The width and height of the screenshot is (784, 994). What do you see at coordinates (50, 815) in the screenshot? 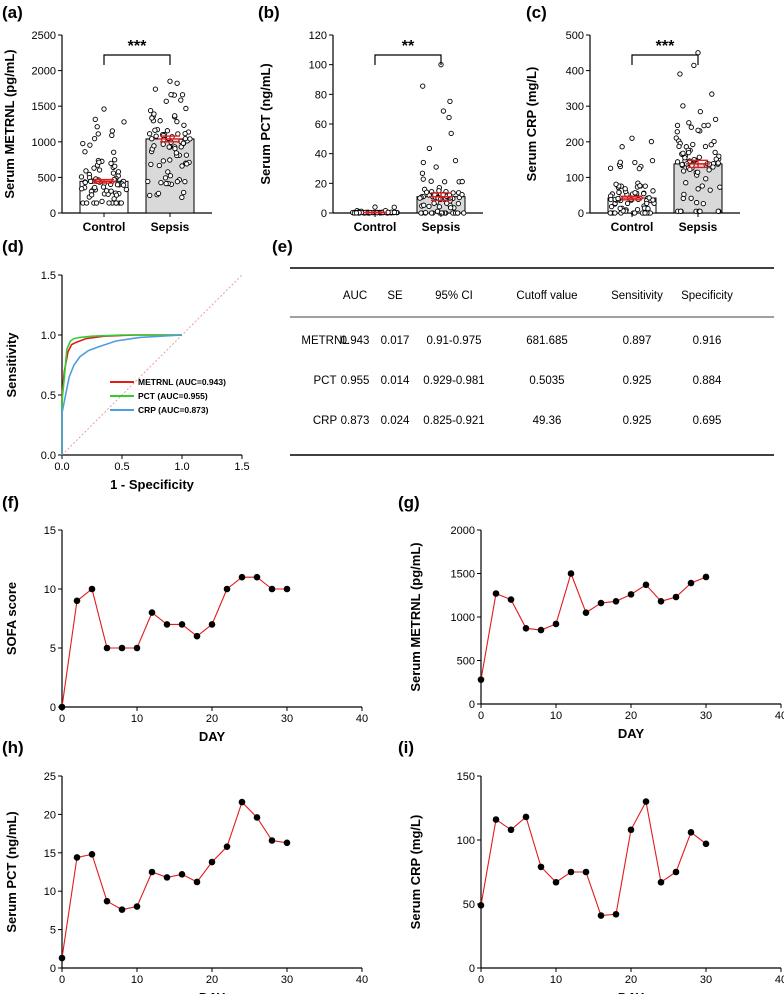
I see `y-tick-label: 20` at bounding box center [50, 815].